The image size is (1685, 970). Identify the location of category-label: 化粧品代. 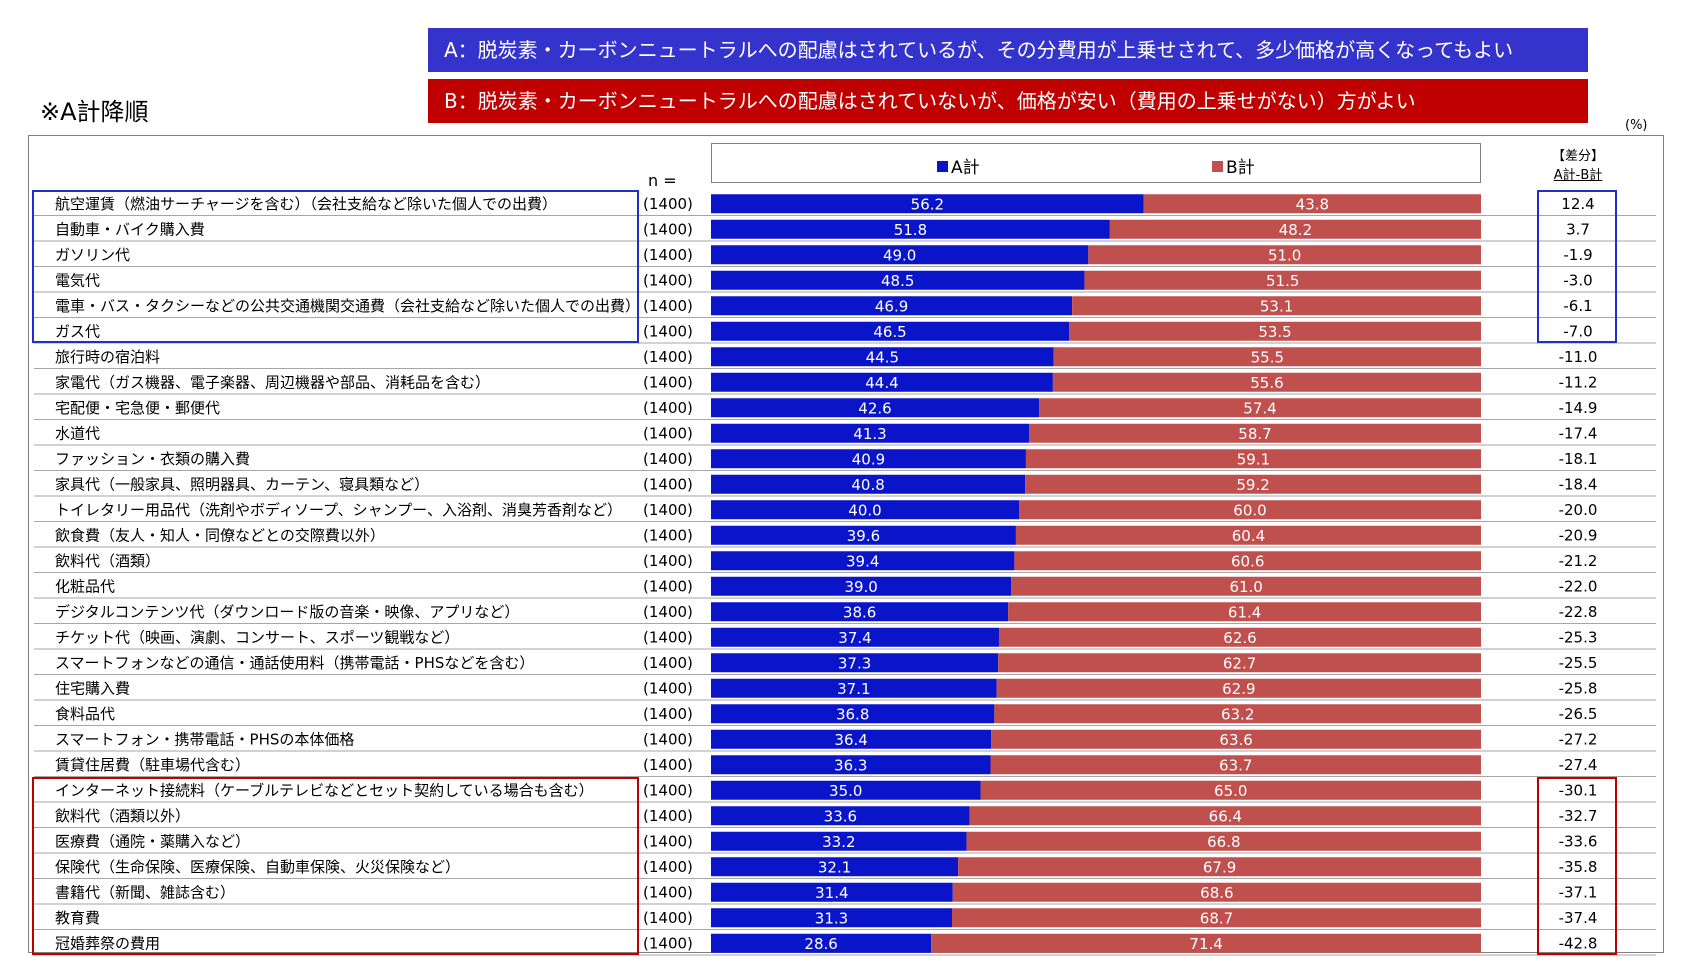
(85, 586).